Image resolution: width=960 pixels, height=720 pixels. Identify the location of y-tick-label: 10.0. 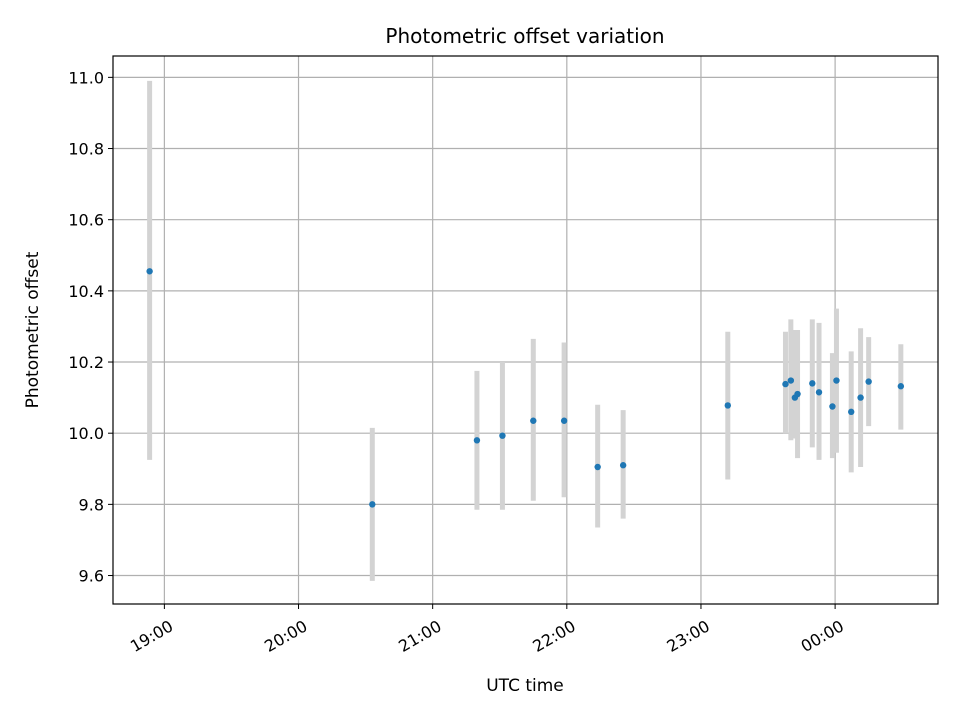
(86, 433).